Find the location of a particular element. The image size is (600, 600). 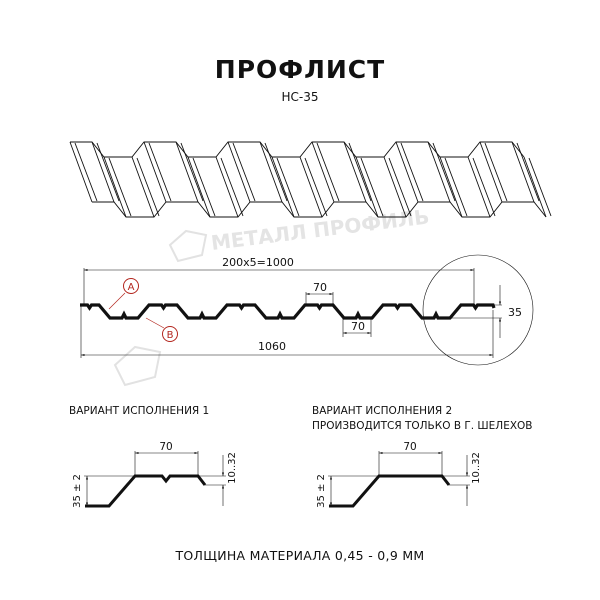

top-flat-label: 70 is located at coordinates (320, 287).